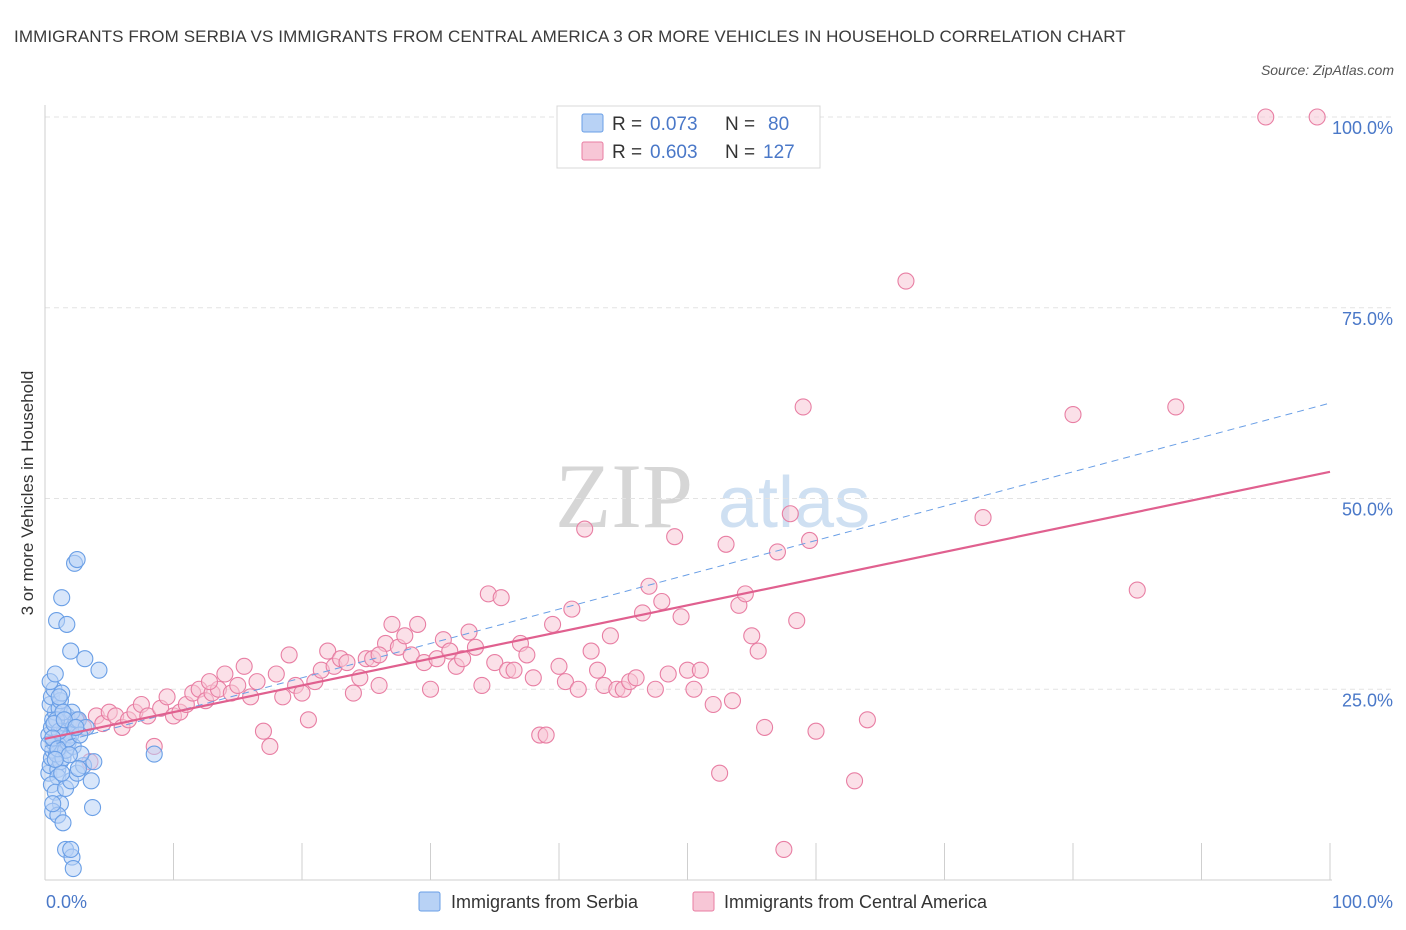  Describe the element at coordinates (27, 493) in the screenshot. I see `y-axis-title: 3 or more Vehicles in Household` at that location.